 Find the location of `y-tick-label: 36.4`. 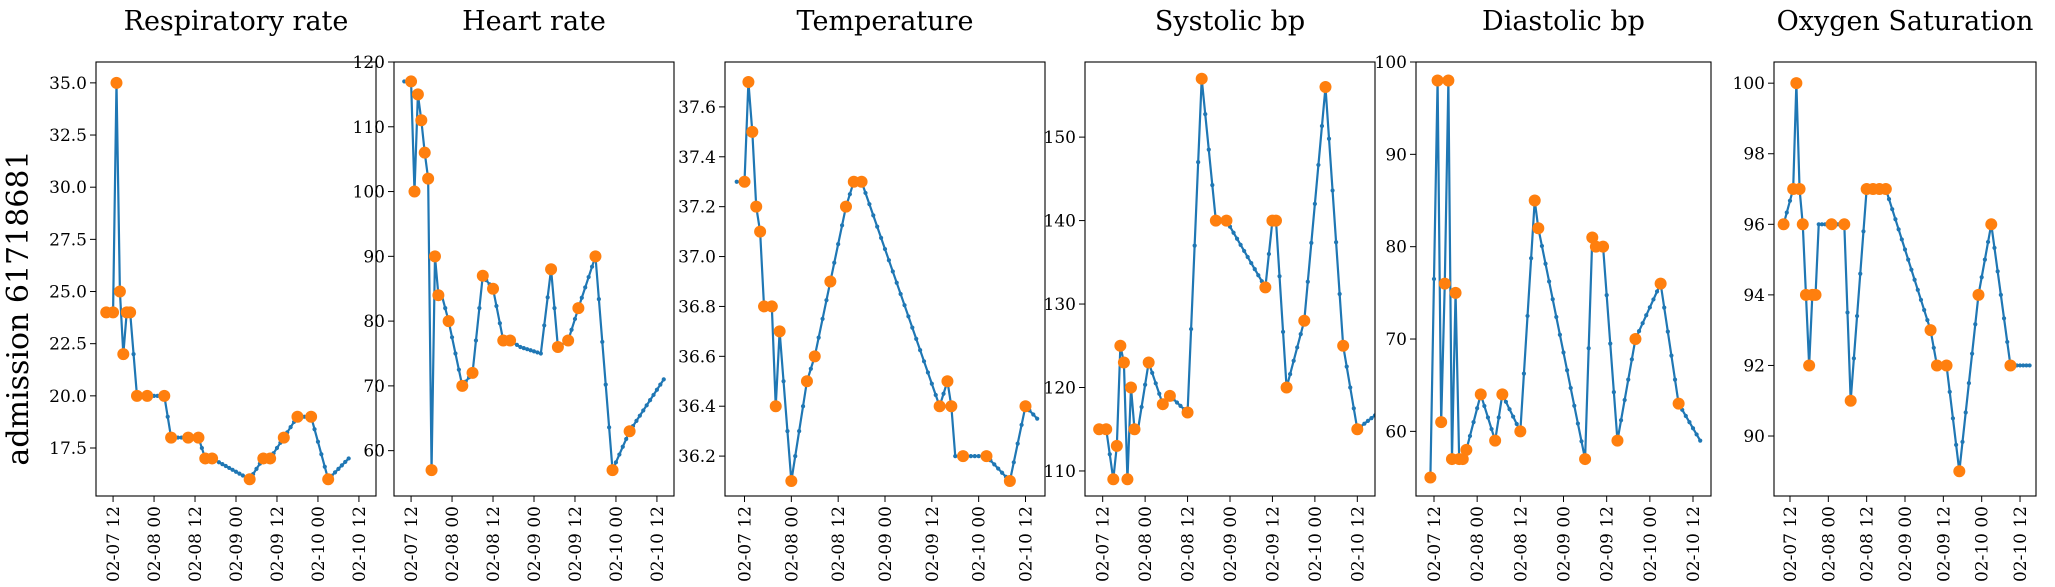

y-tick-label: 36.4 is located at coordinates (697, 407).